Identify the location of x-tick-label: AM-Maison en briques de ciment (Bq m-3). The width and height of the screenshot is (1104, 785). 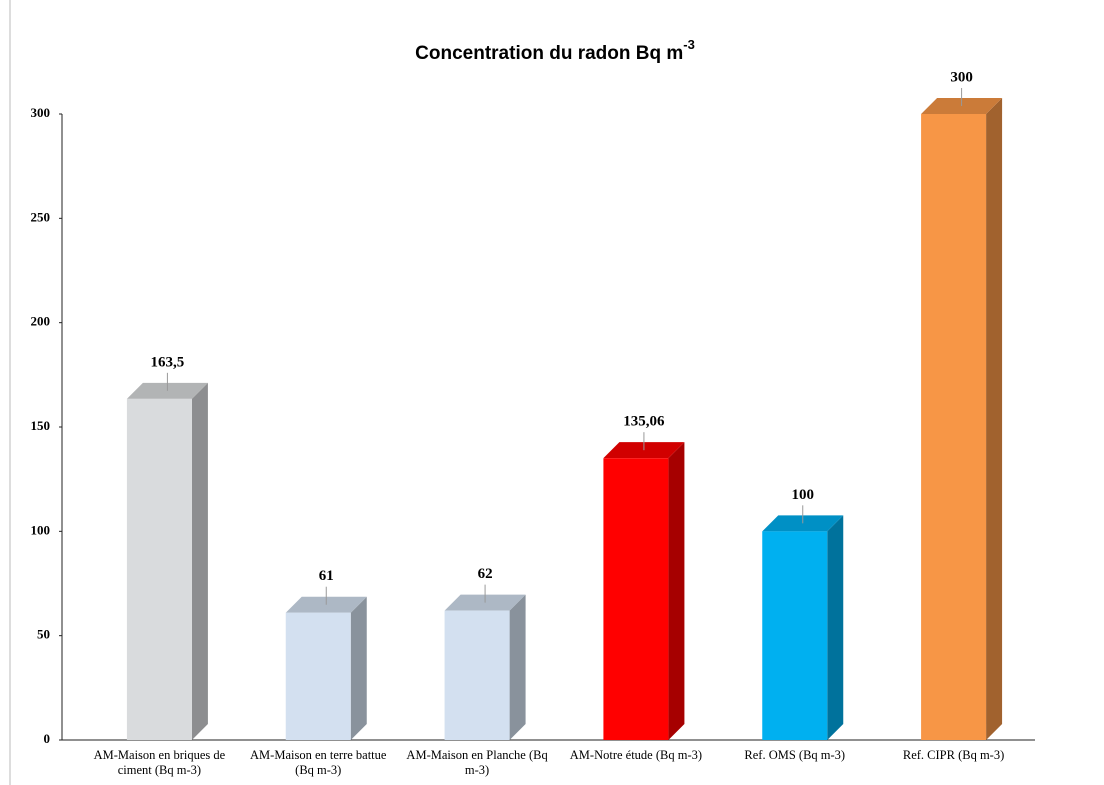
(159, 762).